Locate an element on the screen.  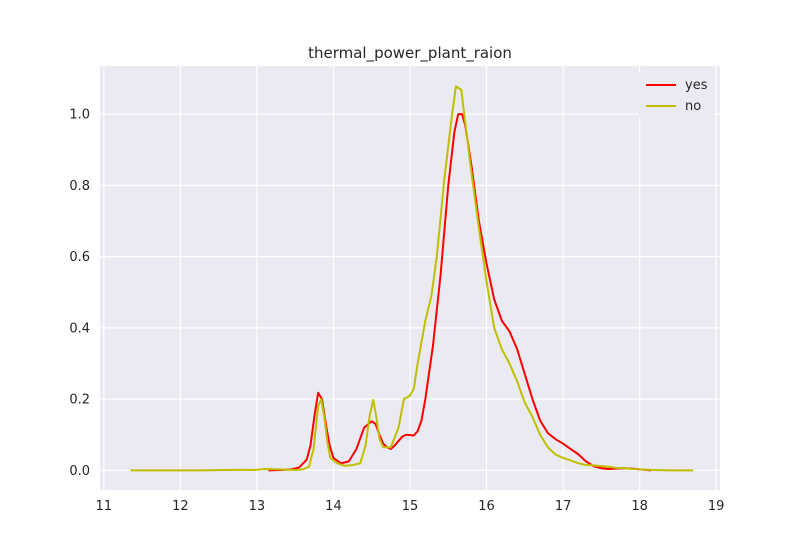
x-tick-label: 19 is located at coordinates (716, 506).